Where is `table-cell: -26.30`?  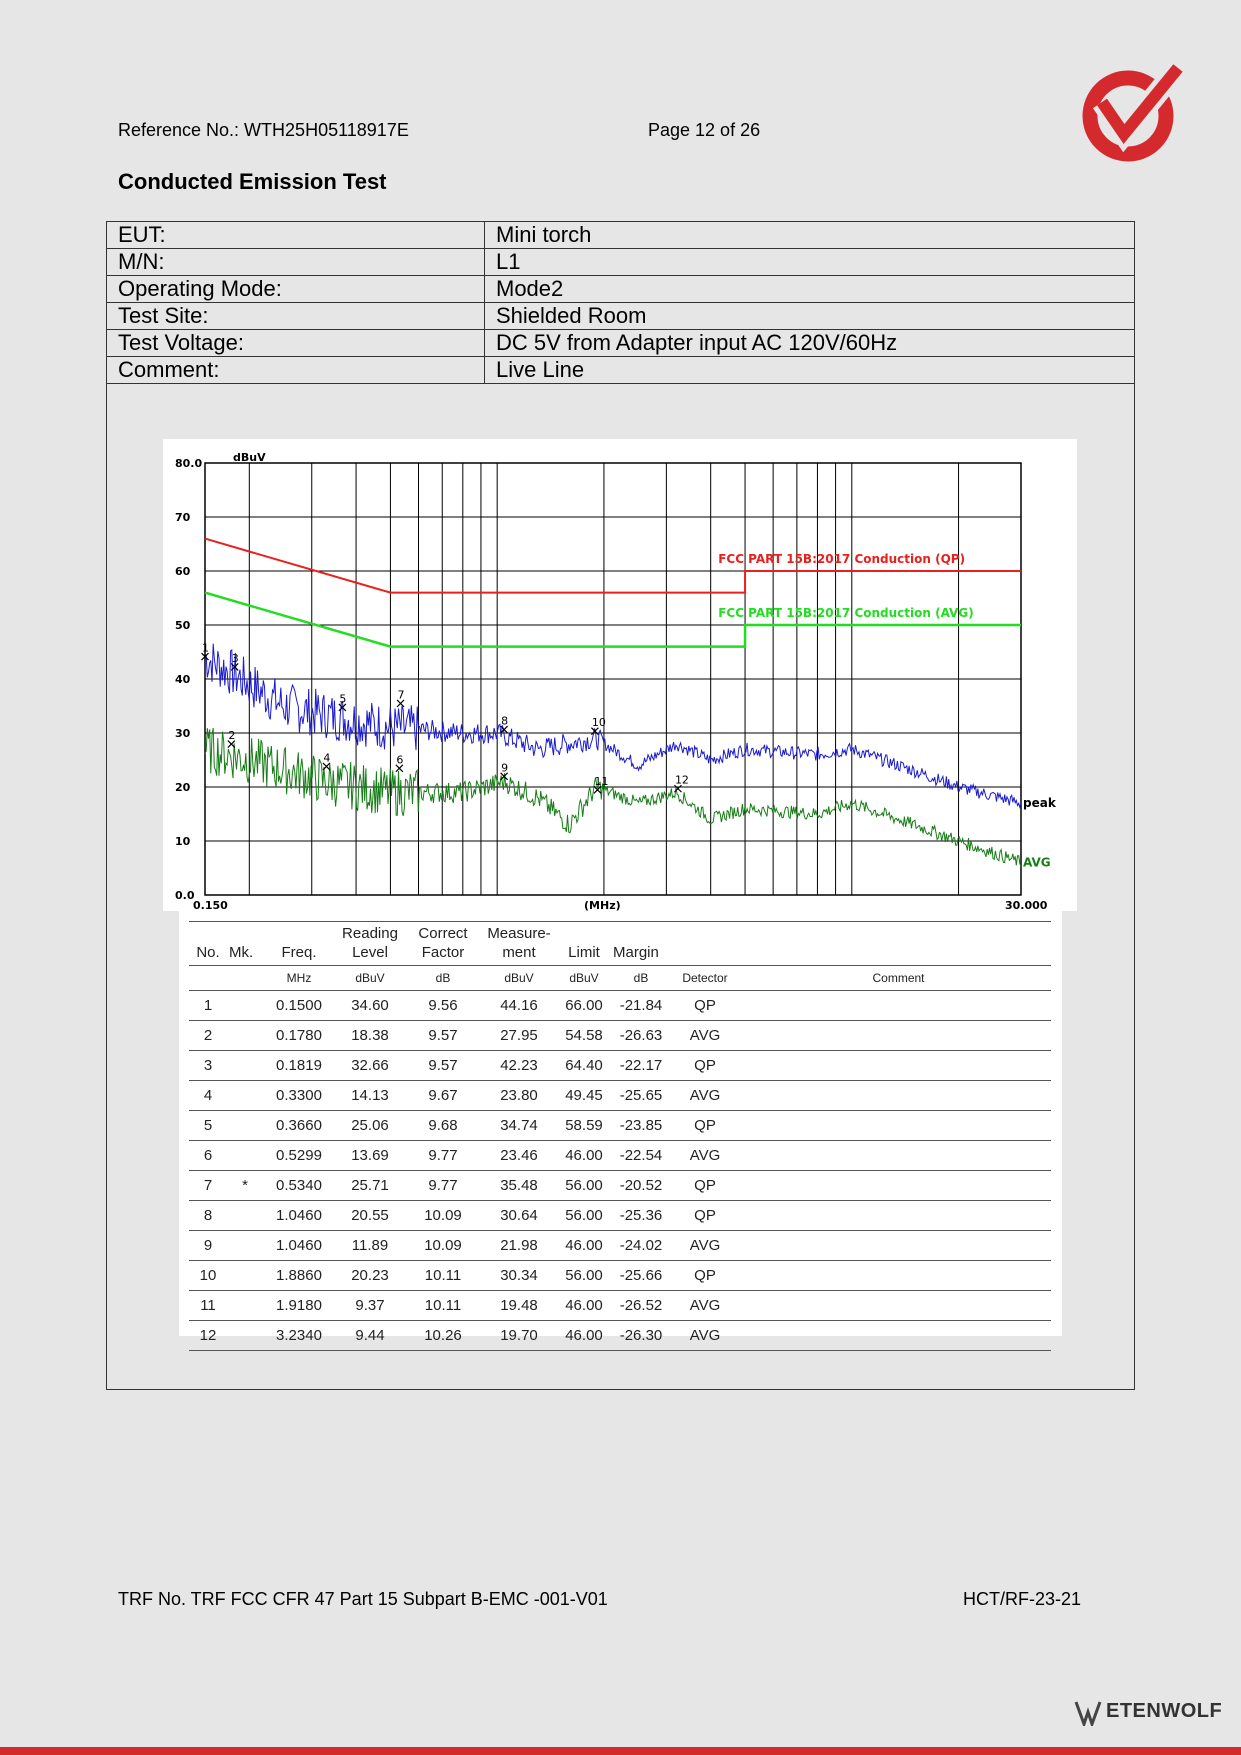
table-cell: -26.30 is located at coordinates (641, 1335).